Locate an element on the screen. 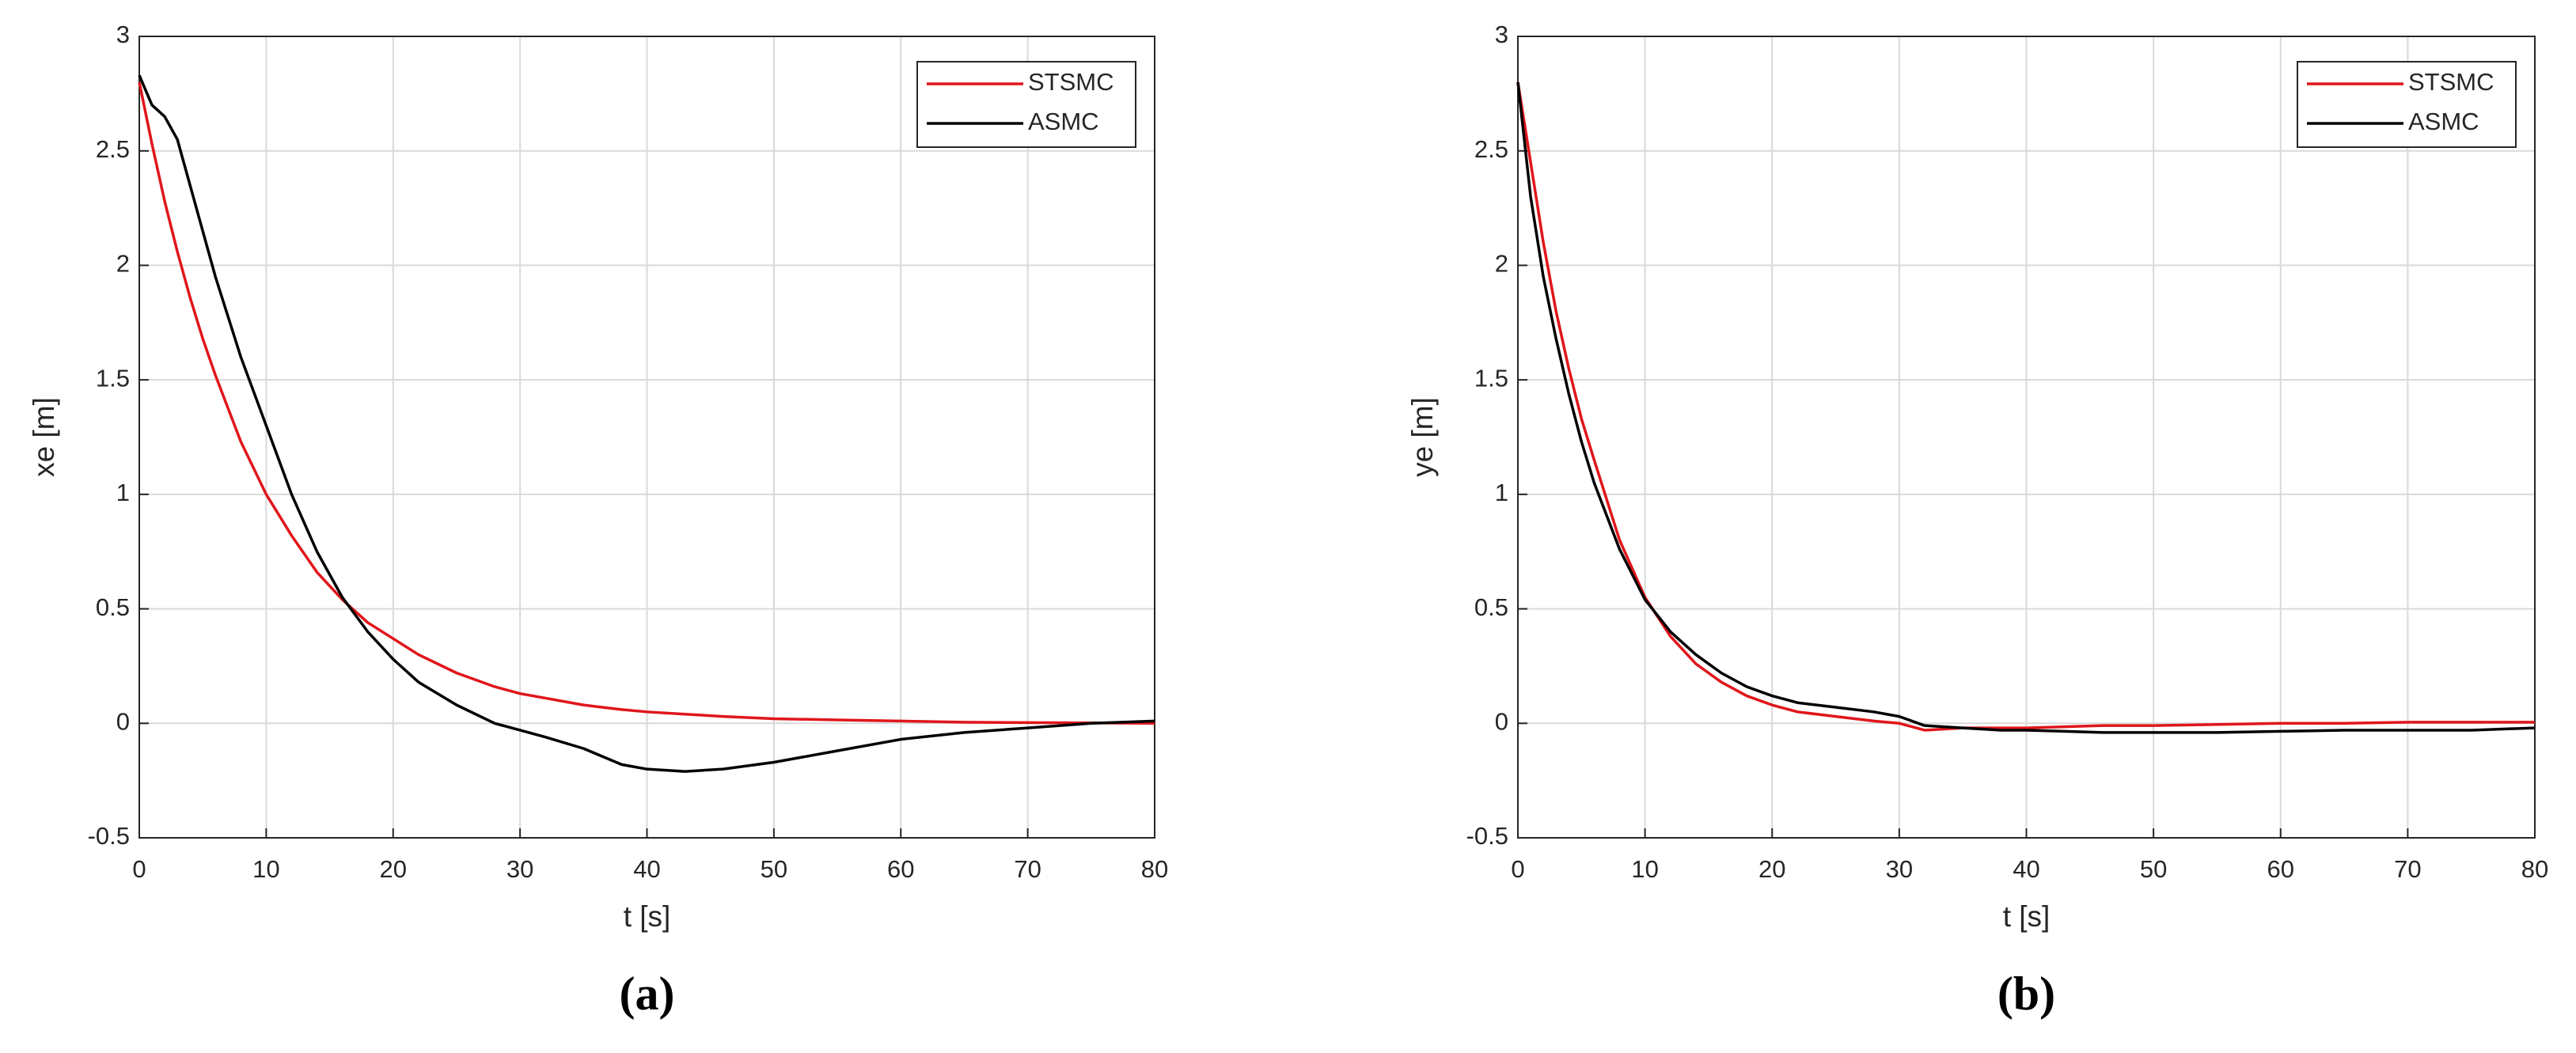 The width and height of the screenshot is (2576, 1053). y-axis-label: xe [m] is located at coordinates (44, 437).